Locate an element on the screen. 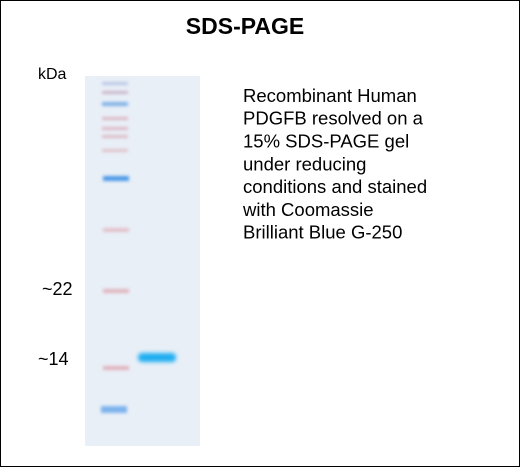 The image size is (520, 467). marker-label: ~14 is located at coordinates (53, 359).